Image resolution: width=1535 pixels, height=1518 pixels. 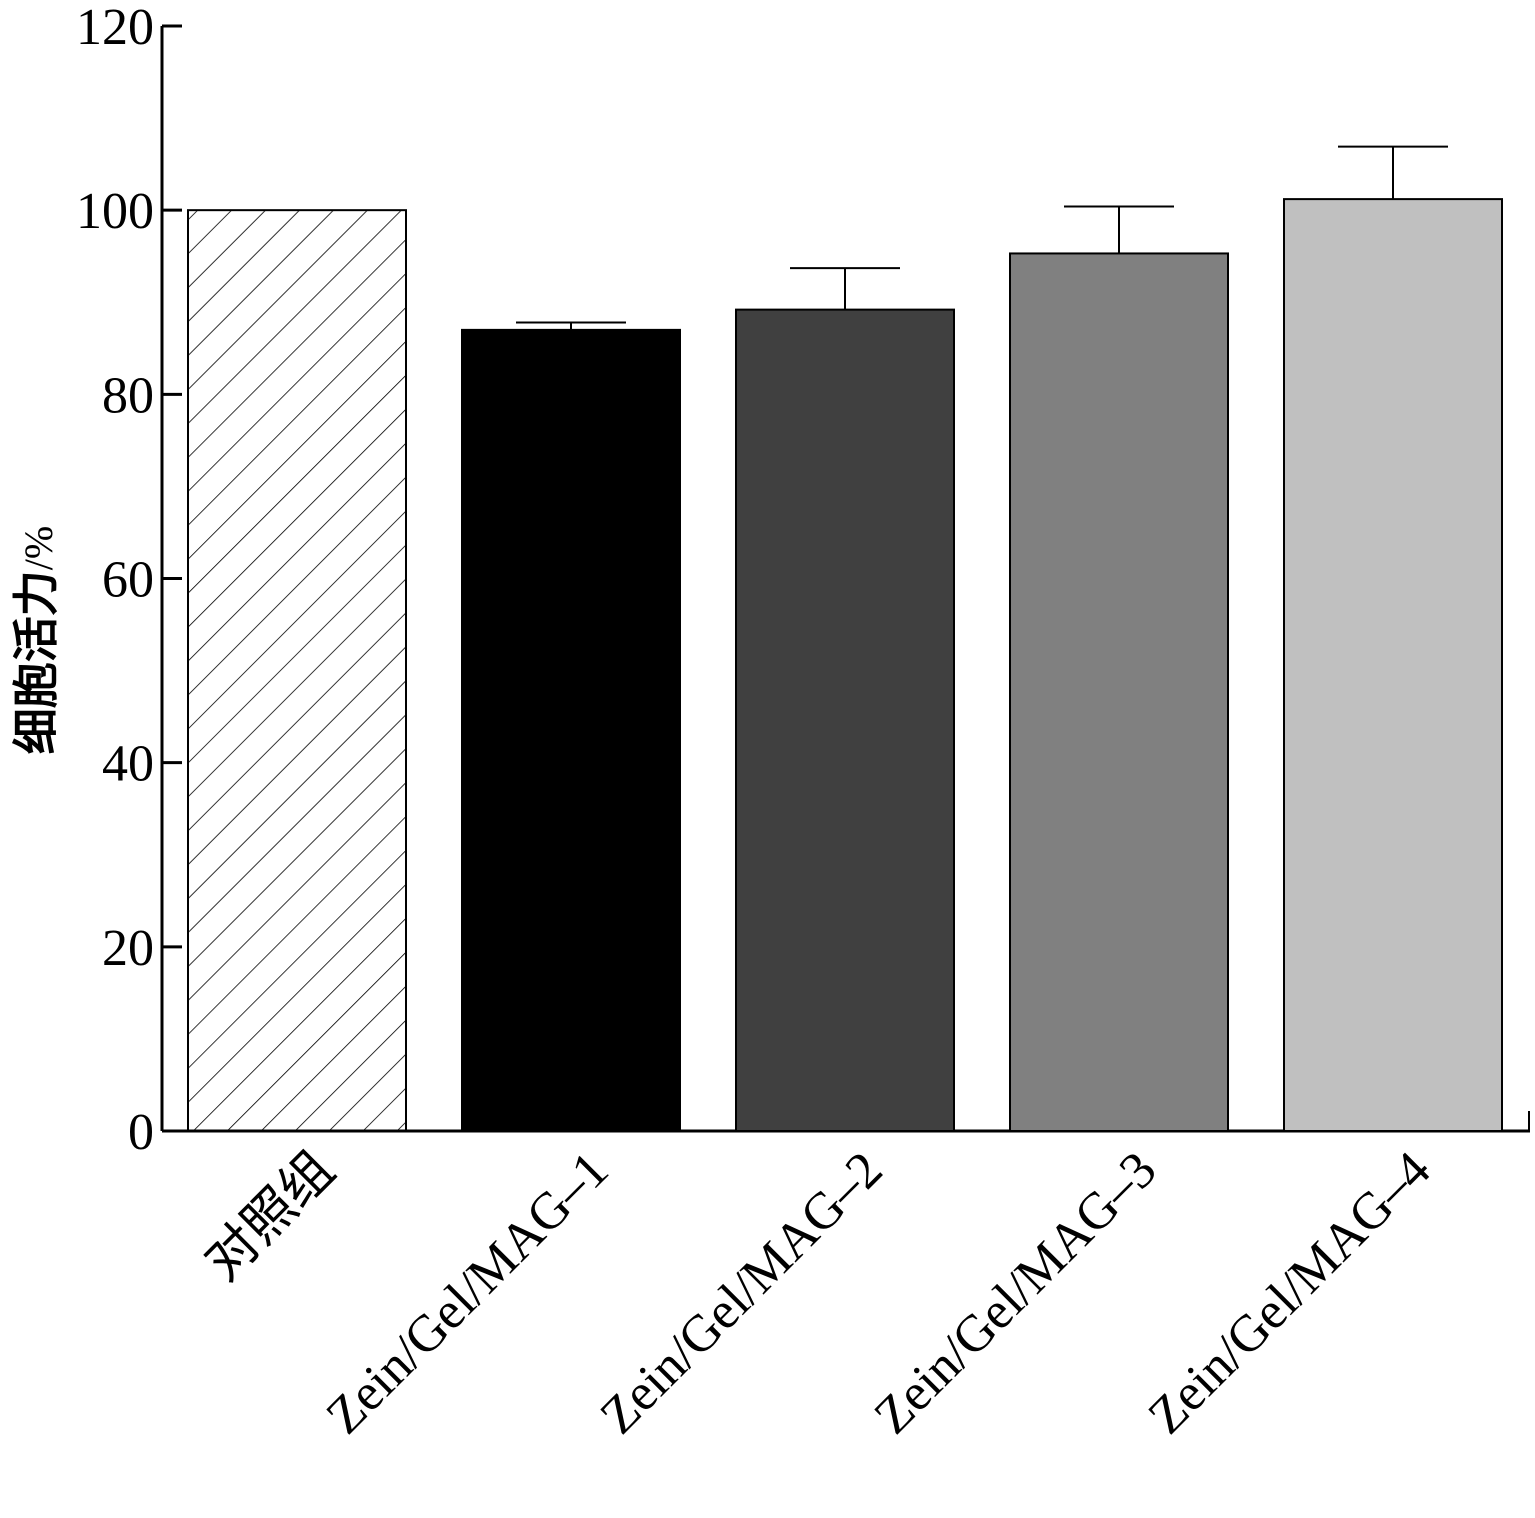 I want to click on y-axis-title-unit: /%, so click(x=38, y=548).